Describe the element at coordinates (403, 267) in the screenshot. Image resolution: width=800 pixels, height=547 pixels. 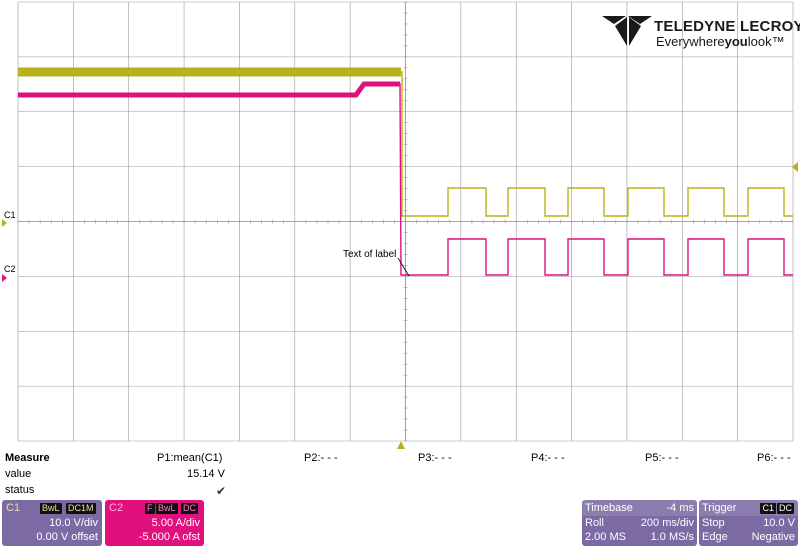
I see `annotation-leader` at that location.